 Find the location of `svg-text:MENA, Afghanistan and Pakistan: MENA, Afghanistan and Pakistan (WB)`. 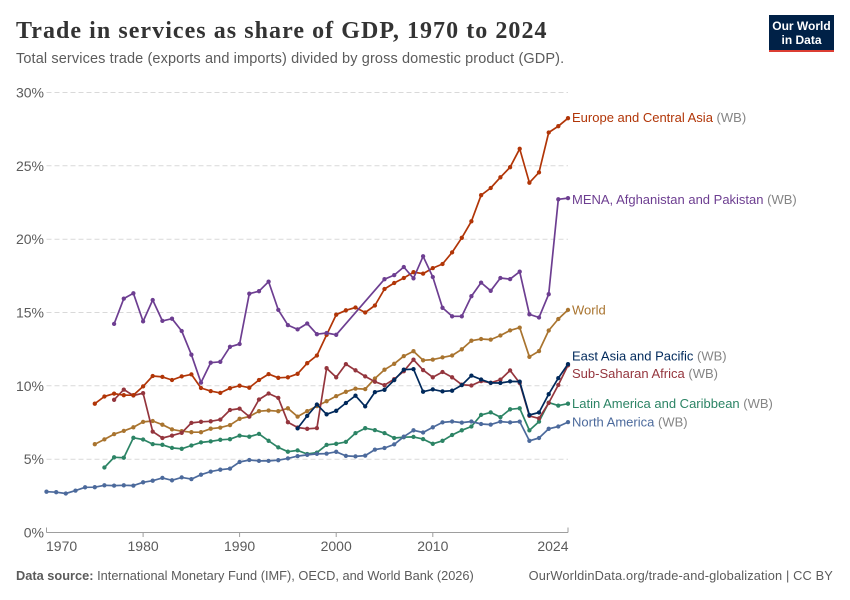

svg-text:MENA, Afghanistan and Pakistan: MENA, Afghanistan and Pakistan (WB) is located at coordinates (684, 199).